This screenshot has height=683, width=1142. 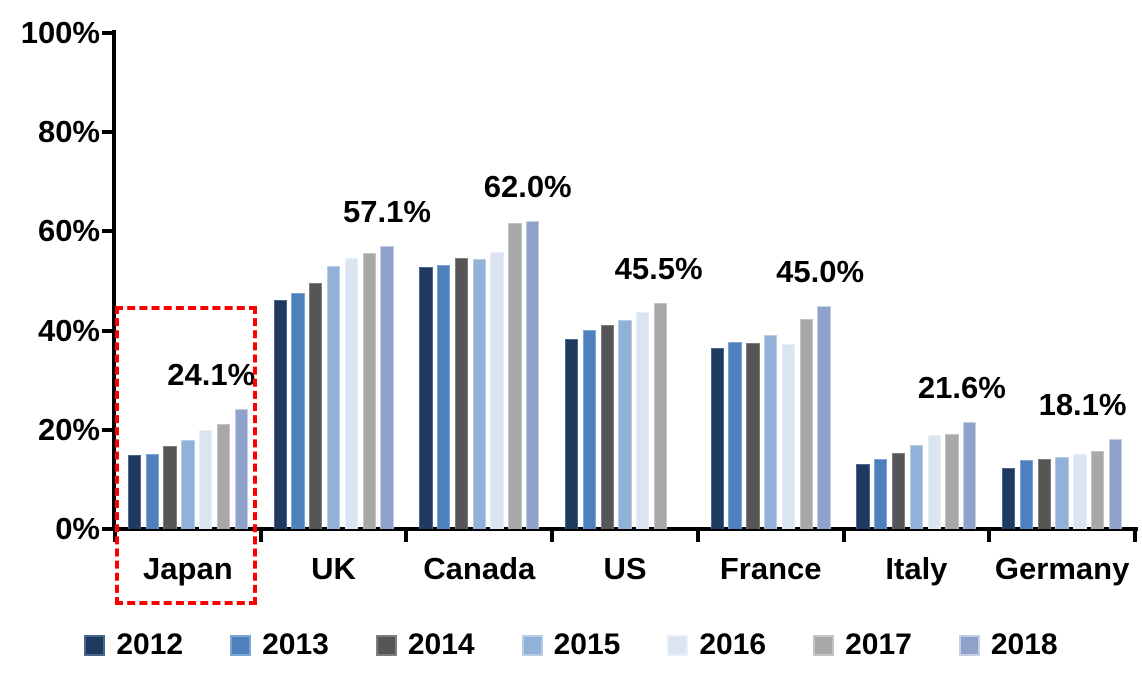 I want to click on bar-2017-germany, so click(x=1098, y=490).